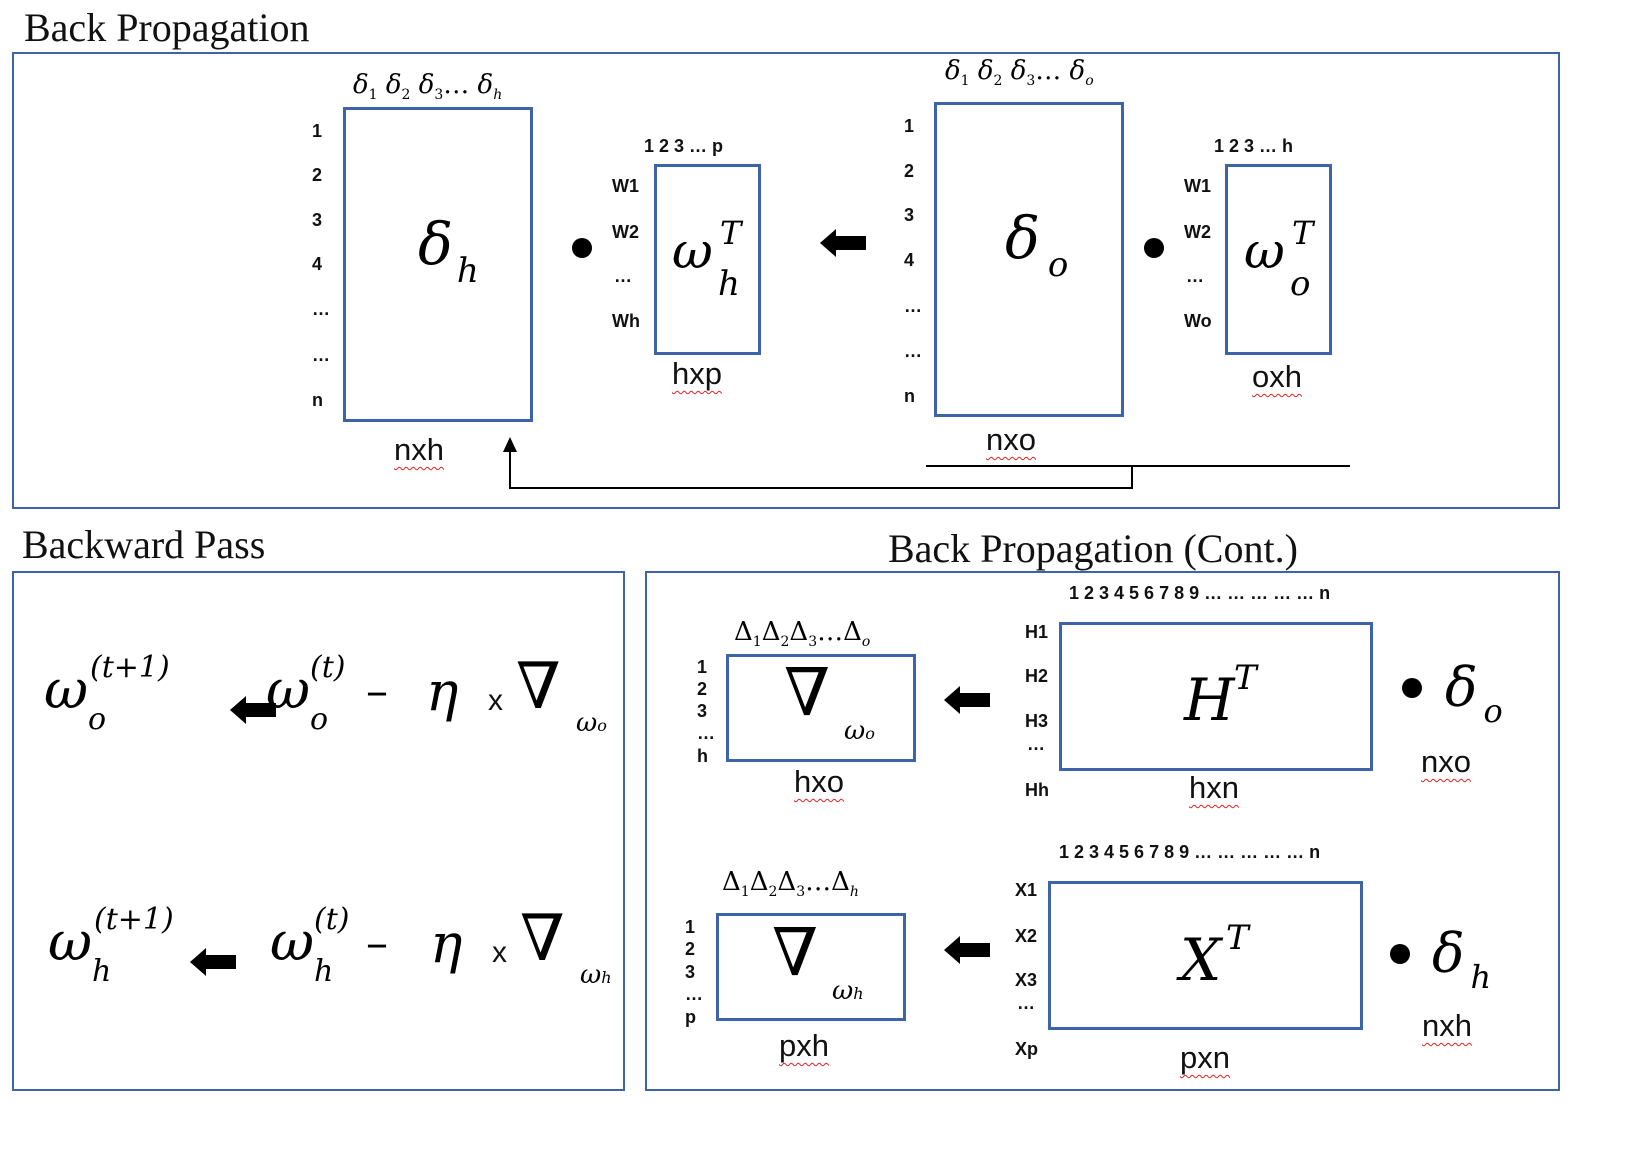 Image resolution: width=1648 pixels, height=1162 pixels. I want to click on wo-row-label: W1, so click(1197, 186).